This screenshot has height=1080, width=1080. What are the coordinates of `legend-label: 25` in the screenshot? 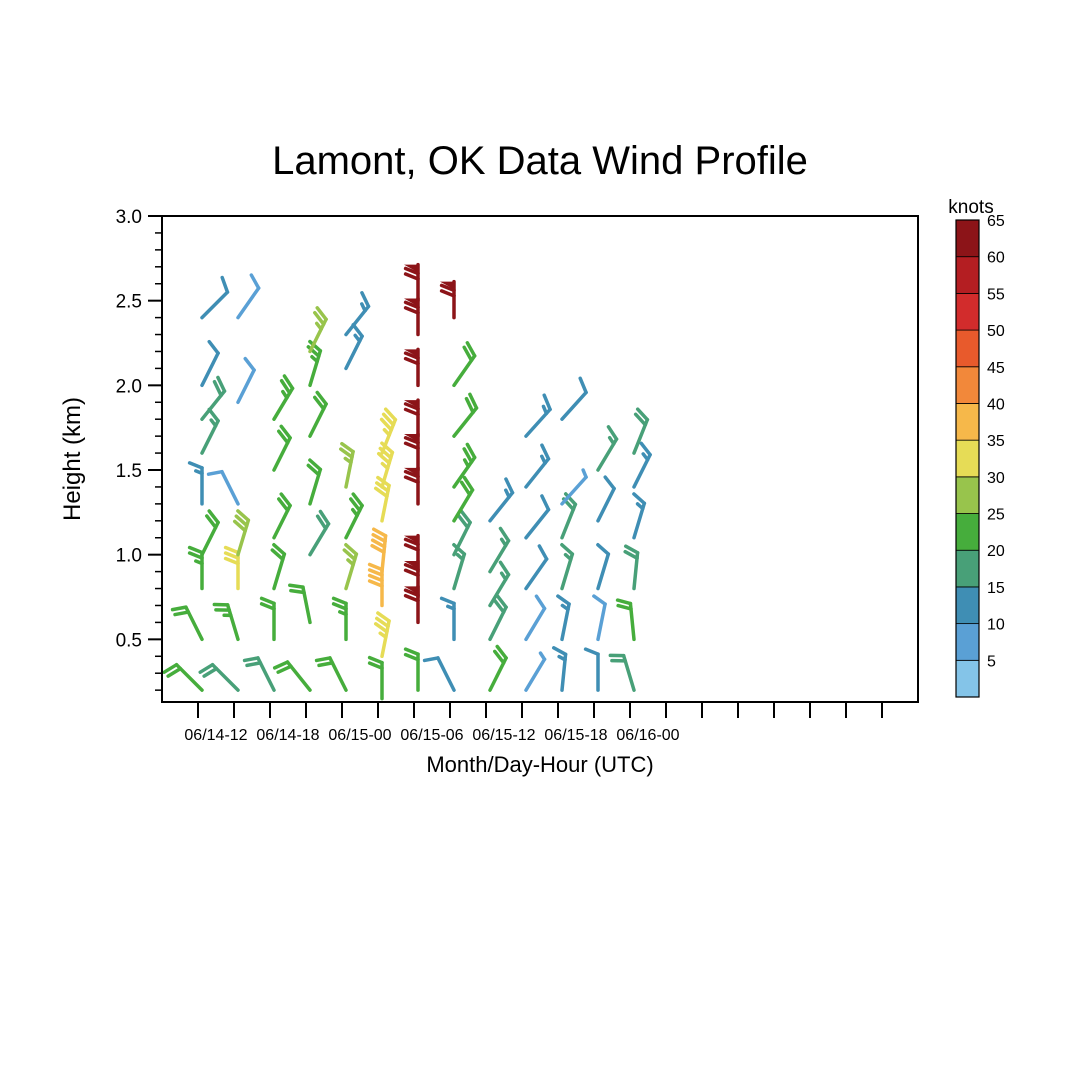 It's located at (996, 515).